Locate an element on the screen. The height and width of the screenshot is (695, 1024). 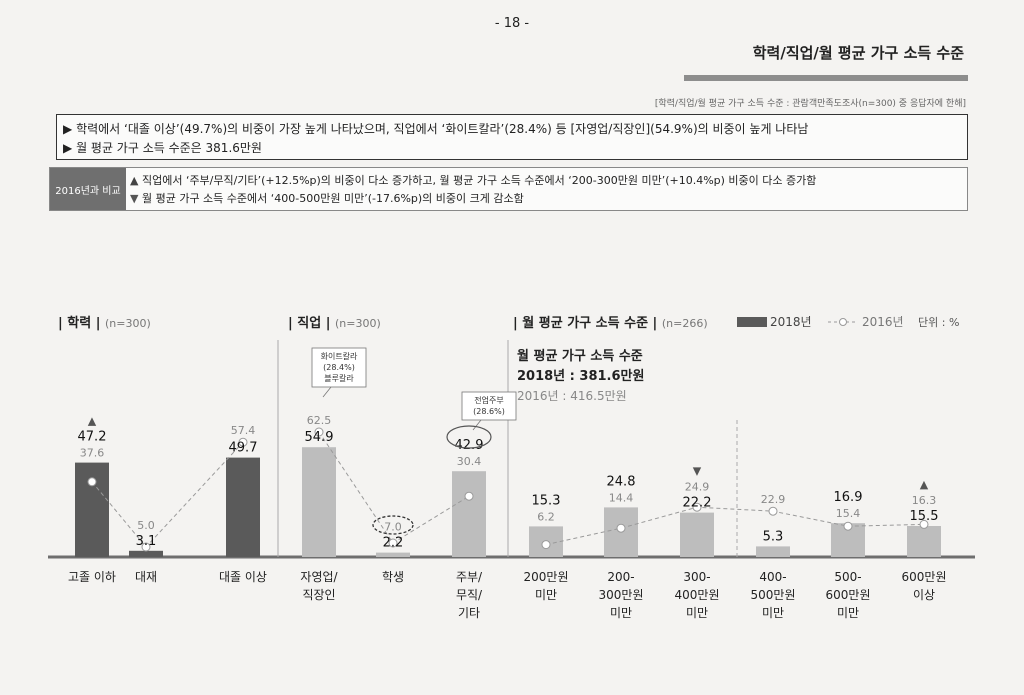
category-label: 500만원 is located at coordinates (773, 595).